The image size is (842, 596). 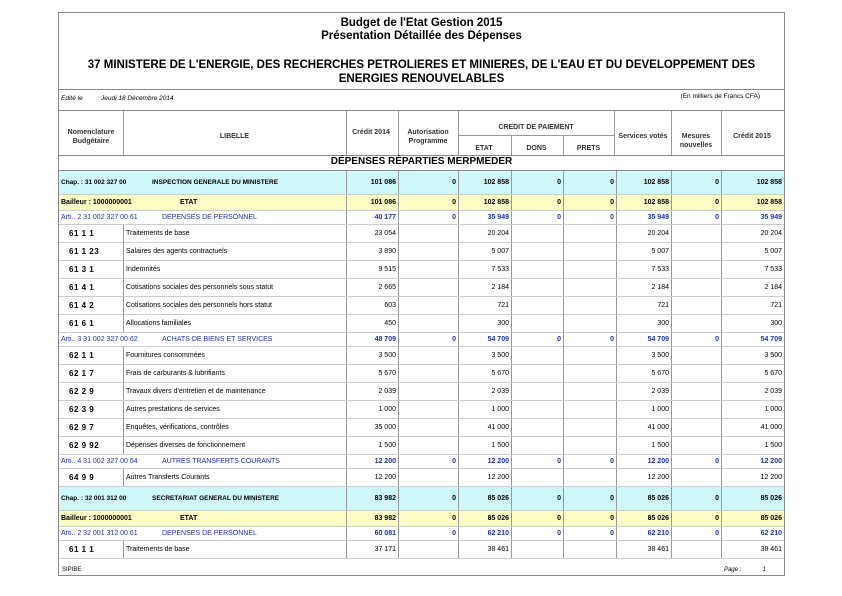 I want to click on cell-etat: 7 533, so click(x=500, y=269).